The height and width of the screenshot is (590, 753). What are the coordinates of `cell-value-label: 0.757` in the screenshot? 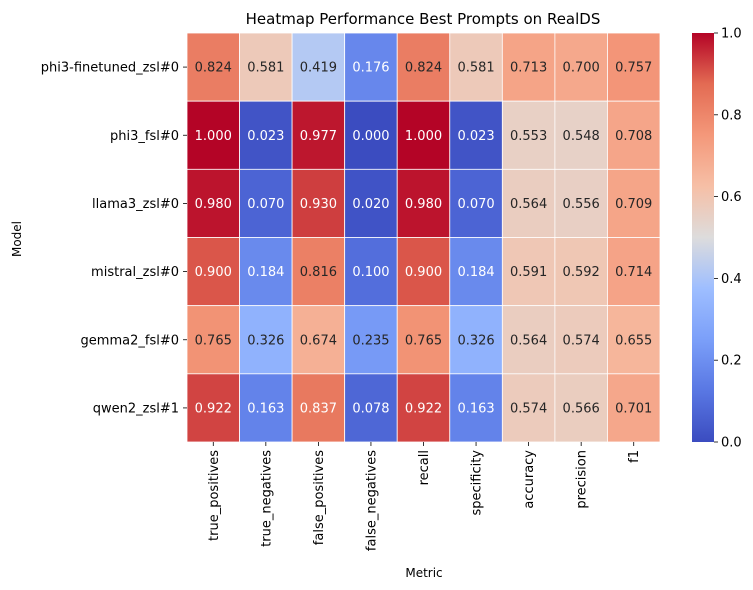 It's located at (633, 68).